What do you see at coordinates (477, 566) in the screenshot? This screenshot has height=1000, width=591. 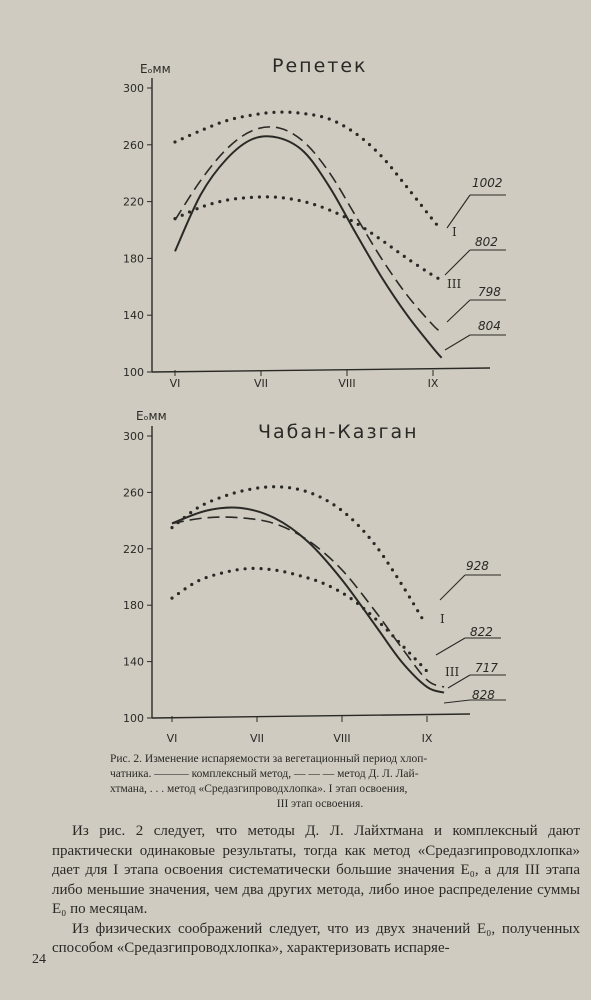 I see `series-end-label: 928` at bounding box center [477, 566].